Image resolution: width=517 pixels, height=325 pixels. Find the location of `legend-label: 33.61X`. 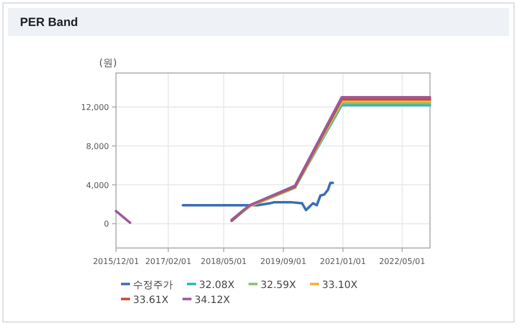

legend-label: 33.61X is located at coordinates (151, 300).